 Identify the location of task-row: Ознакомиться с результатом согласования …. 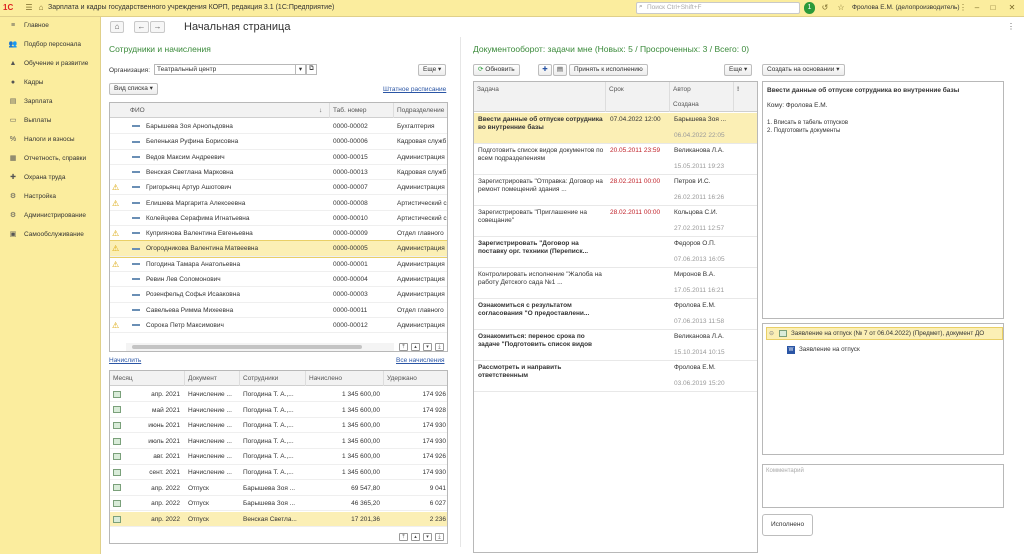
(615, 314).